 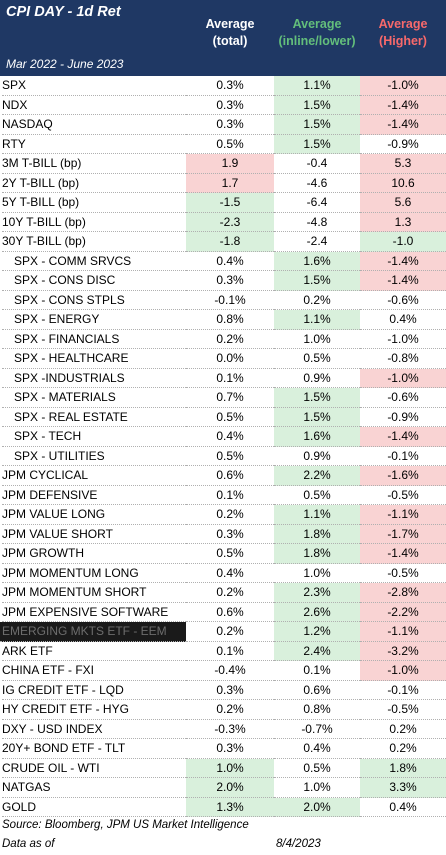 What do you see at coordinates (223, 359) in the screenshot?
I see `table-row: SPX - HEALTHCARE 0.0% 0.5% -0.8%` at bounding box center [223, 359].